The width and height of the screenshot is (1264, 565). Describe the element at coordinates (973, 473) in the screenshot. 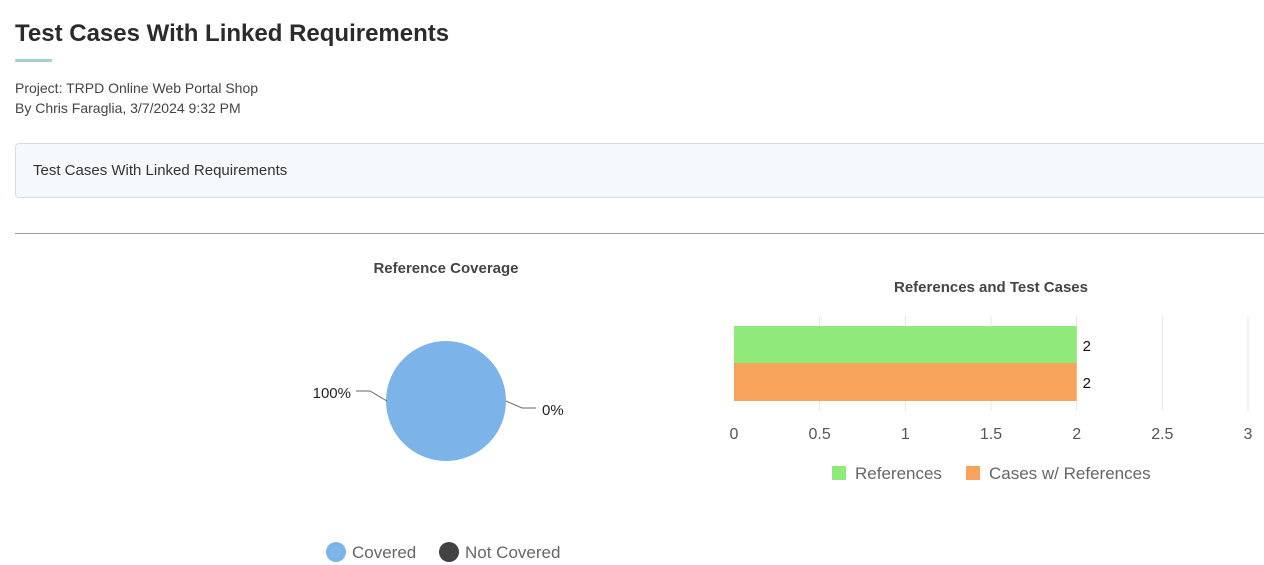

I see `legend-marker-cases-with-references` at that location.